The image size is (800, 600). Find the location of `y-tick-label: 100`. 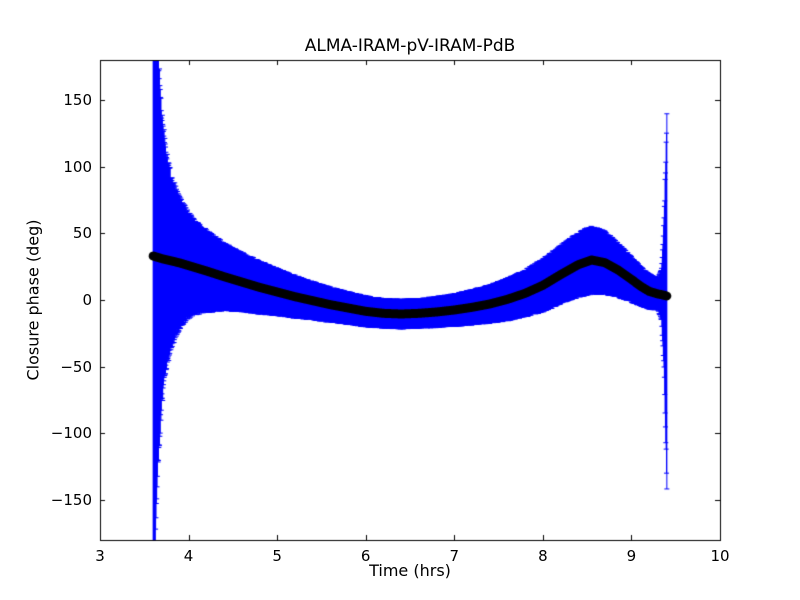

y-tick-label: 100 is located at coordinates (77, 166).